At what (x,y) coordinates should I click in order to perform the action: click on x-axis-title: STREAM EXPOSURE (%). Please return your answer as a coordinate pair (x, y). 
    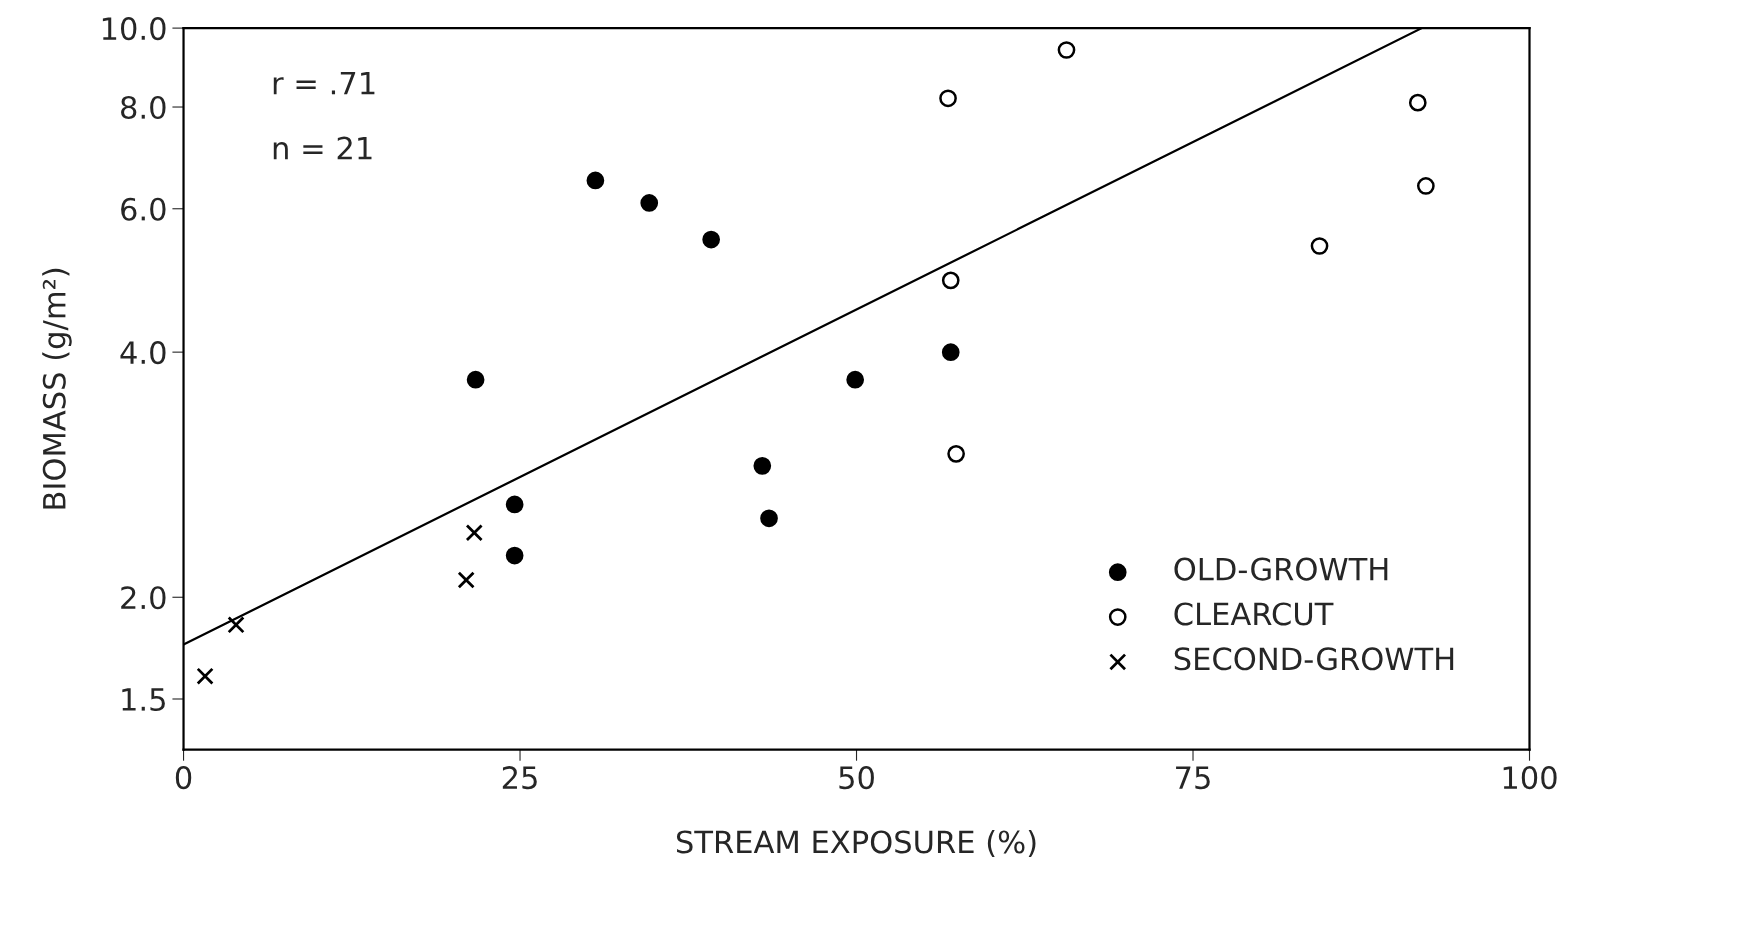
    Looking at the image, I should click on (856, 843).